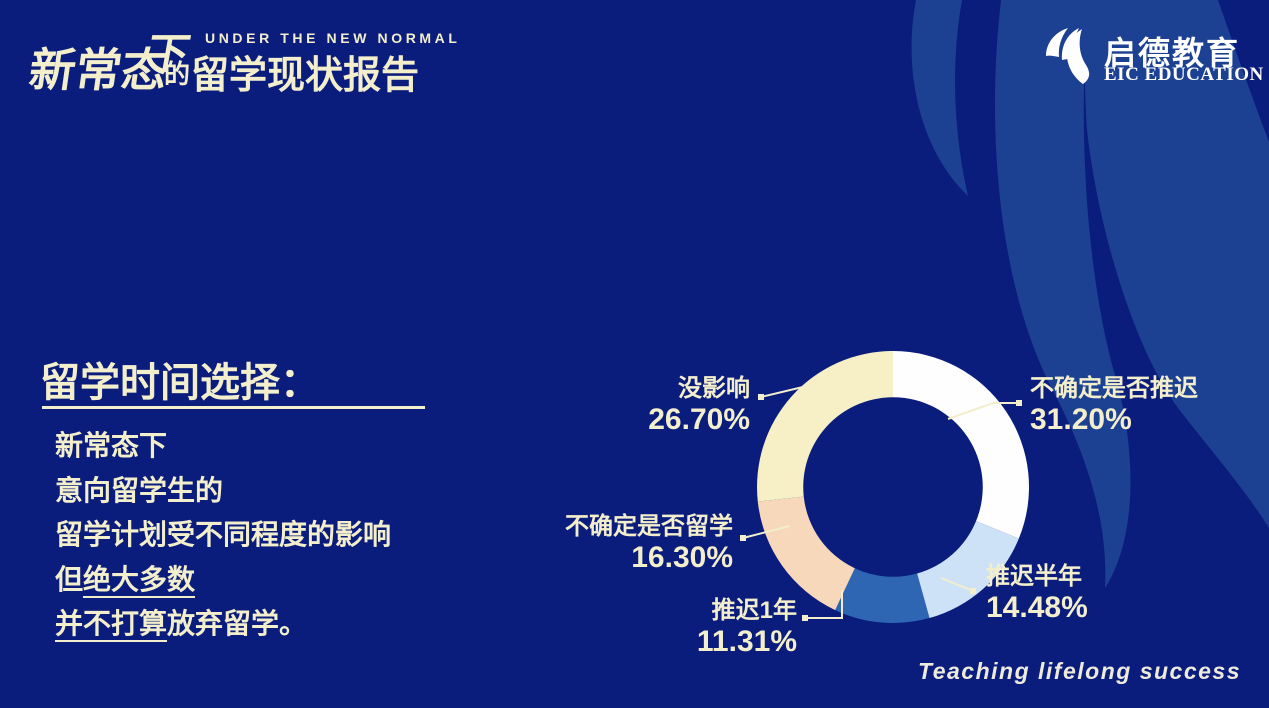 This screenshot has width=1269, height=708. I want to click on segment-name: 没影响, so click(714, 388).